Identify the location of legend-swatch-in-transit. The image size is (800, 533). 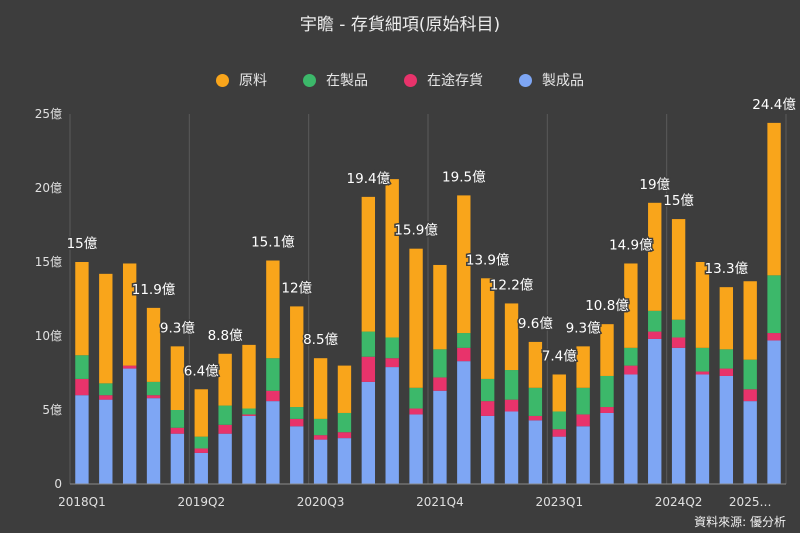
(410, 80).